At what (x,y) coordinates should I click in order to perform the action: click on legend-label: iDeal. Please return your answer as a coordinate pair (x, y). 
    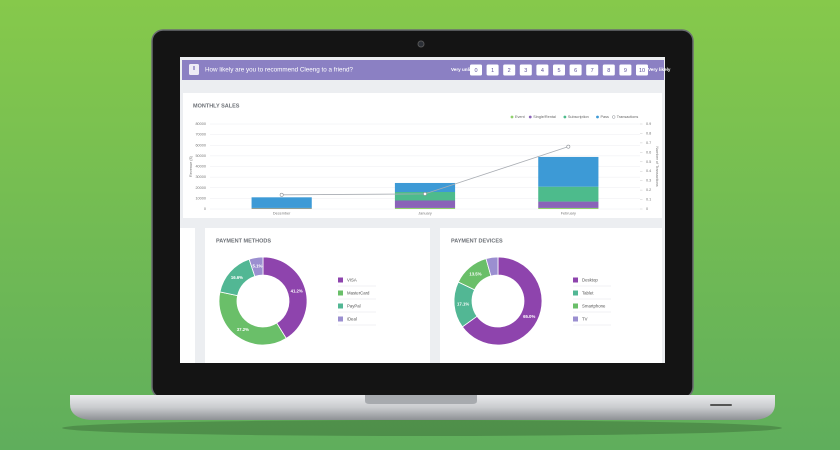
    Looking at the image, I should click on (352, 318).